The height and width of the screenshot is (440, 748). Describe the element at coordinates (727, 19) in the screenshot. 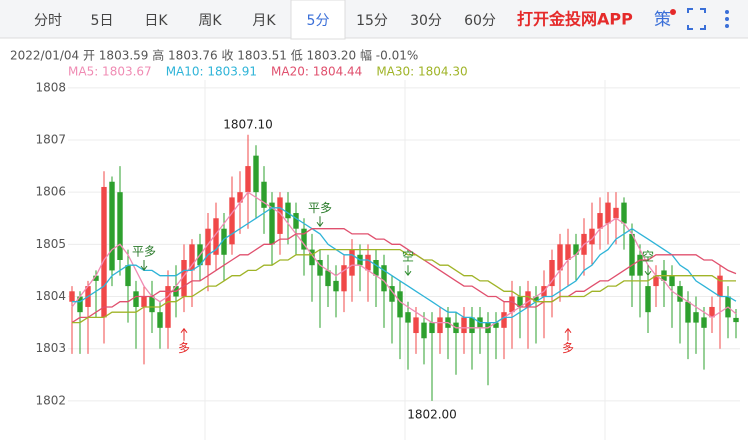

I see `menu-icon` at that location.